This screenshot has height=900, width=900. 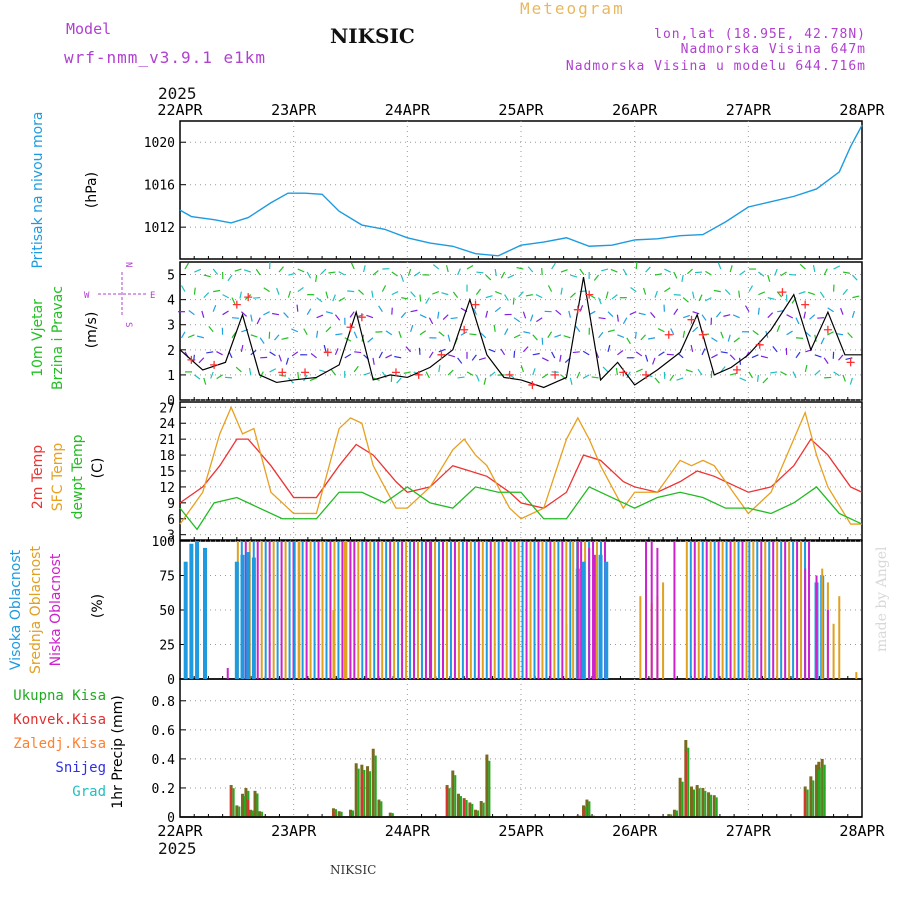 What do you see at coordinates (862, 831) in the screenshot?
I see `x-tick-label-bottom: 28APR` at bounding box center [862, 831].